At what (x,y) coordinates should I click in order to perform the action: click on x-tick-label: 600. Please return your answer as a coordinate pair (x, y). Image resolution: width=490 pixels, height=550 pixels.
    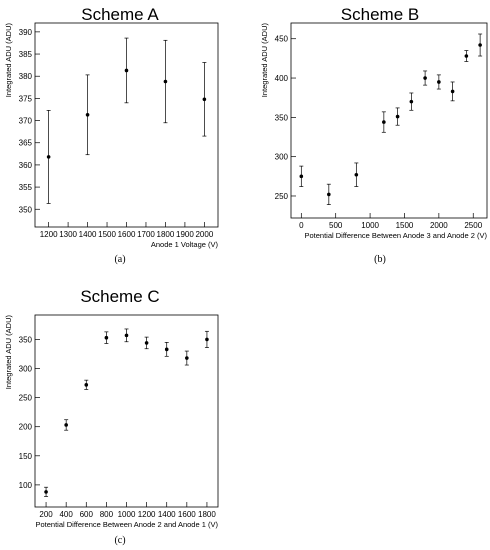
    Looking at the image, I should click on (87, 514).